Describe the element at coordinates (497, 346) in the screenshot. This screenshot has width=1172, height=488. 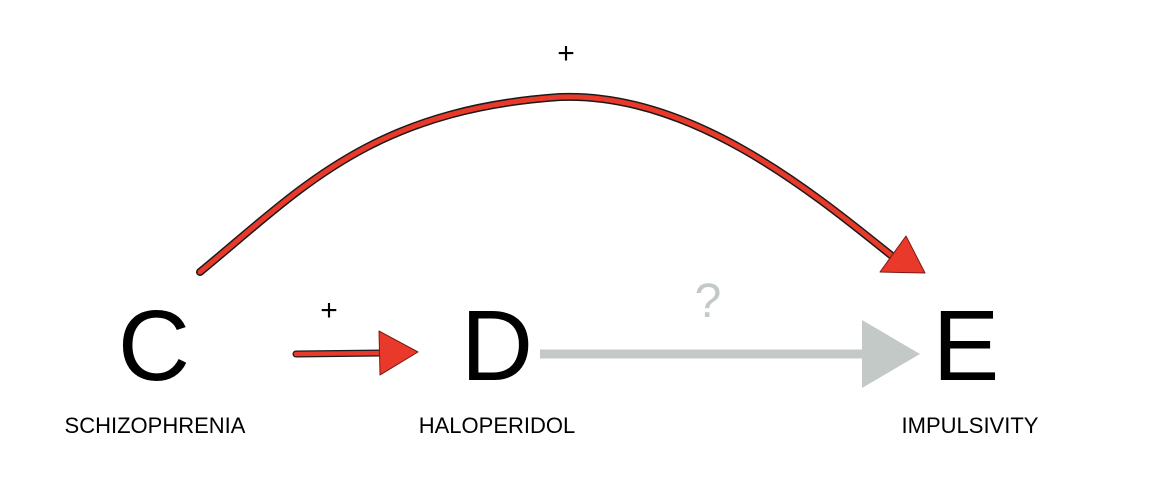
I see `node-d-letter: D` at that location.